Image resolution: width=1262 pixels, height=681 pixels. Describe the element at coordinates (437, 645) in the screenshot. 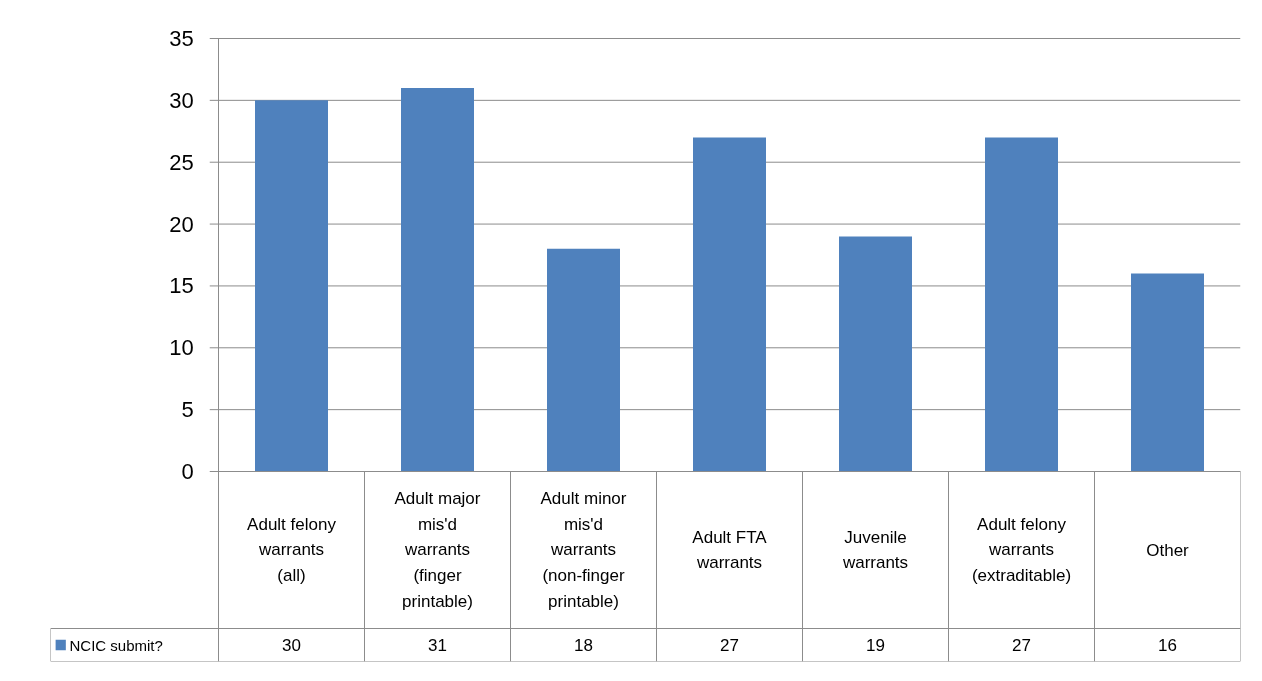

I see `data-label: 31` at that location.